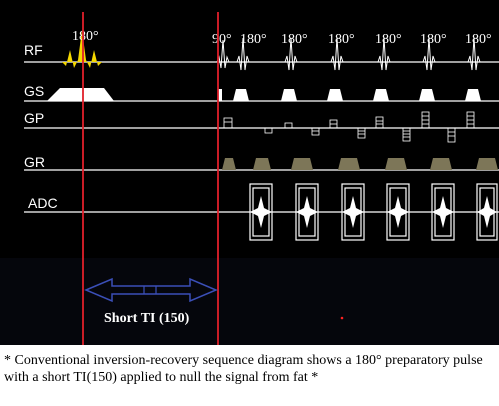 The width and height of the screenshot is (499, 406). I want to click on row-label-rf: RF, so click(33, 50).